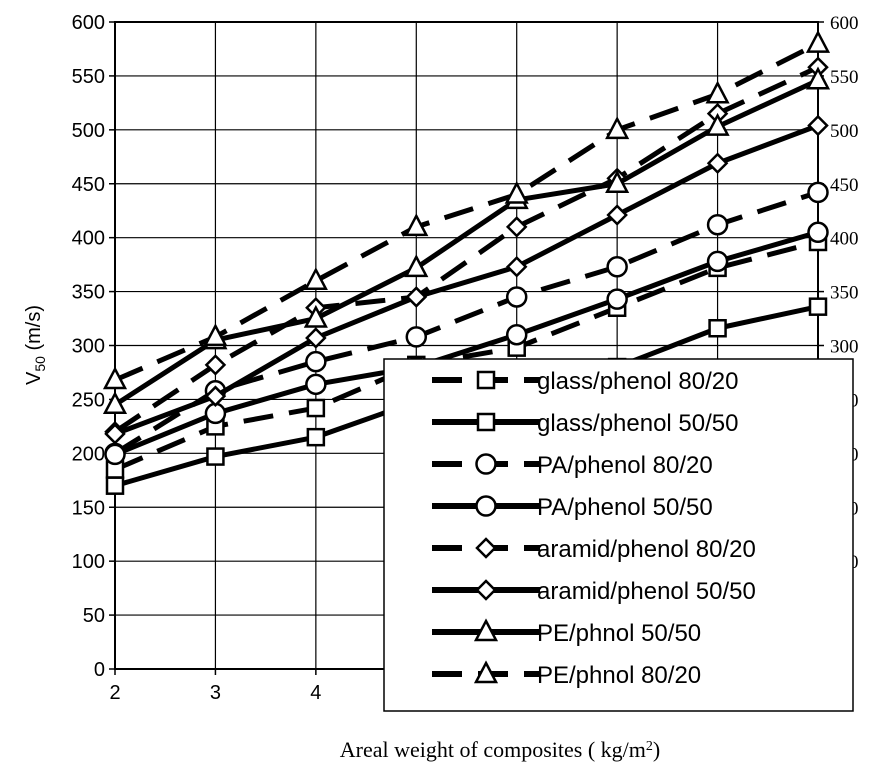  Describe the element at coordinates (88, 131) in the screenshot. I see `y-tick-label-left: 500` at that location.